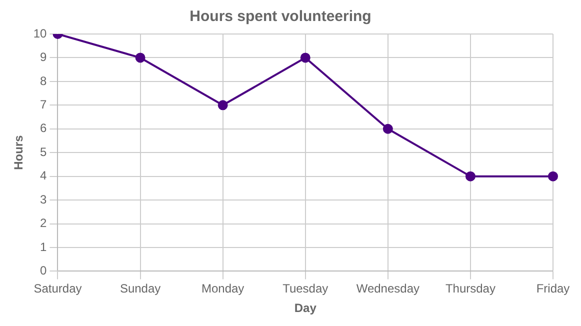 Image resolution: width=581 pixels, height=326 pixels. I want to click on y-tick-label: 9, so click(44, 57).